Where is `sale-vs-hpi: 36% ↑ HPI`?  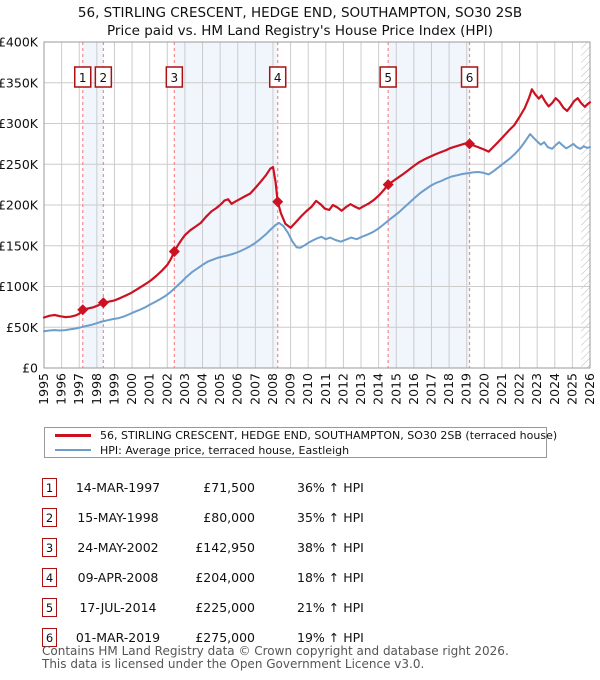 sale-vs-hpi: 36% ↑ HPI is located at coordinates (330, 487).